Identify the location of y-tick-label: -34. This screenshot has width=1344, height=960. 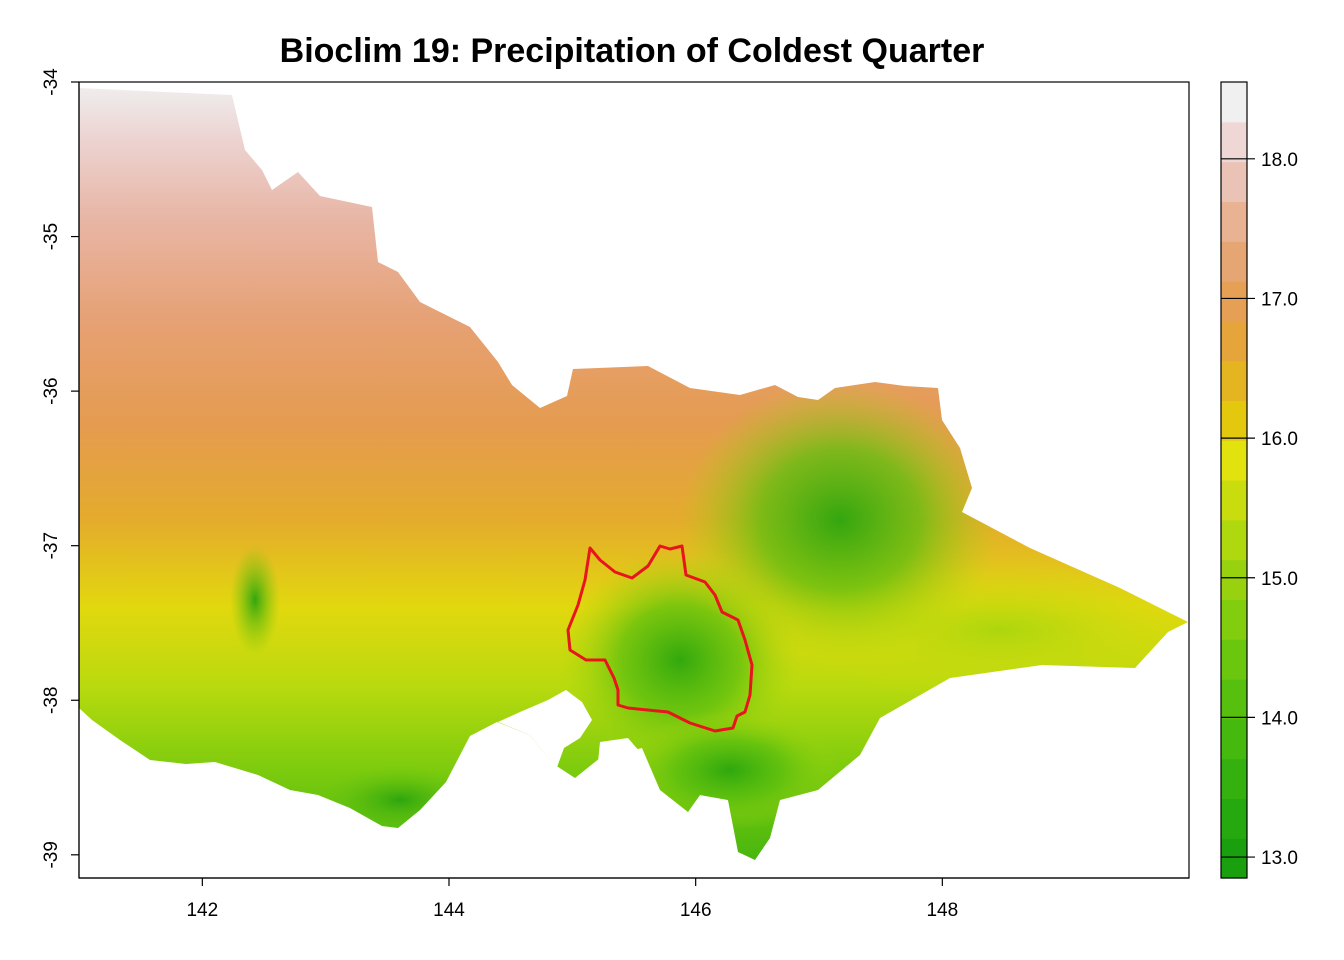
(51, 82).